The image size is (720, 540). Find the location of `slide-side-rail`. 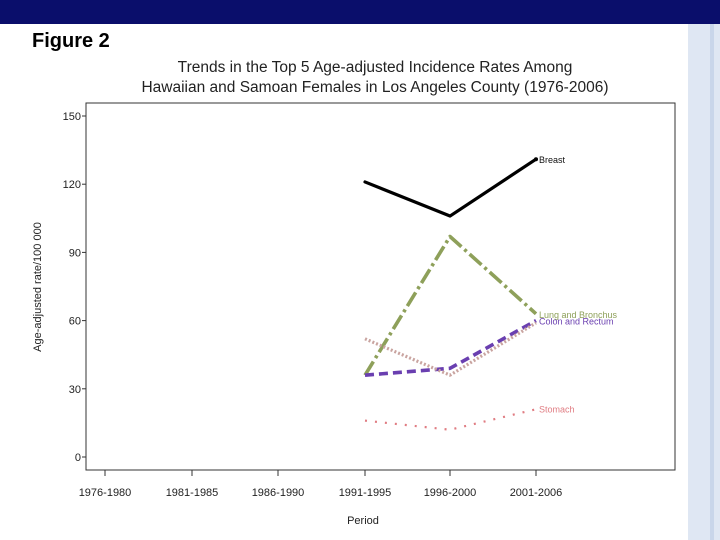

slide-side-rail is located at coordinates (704, 282).